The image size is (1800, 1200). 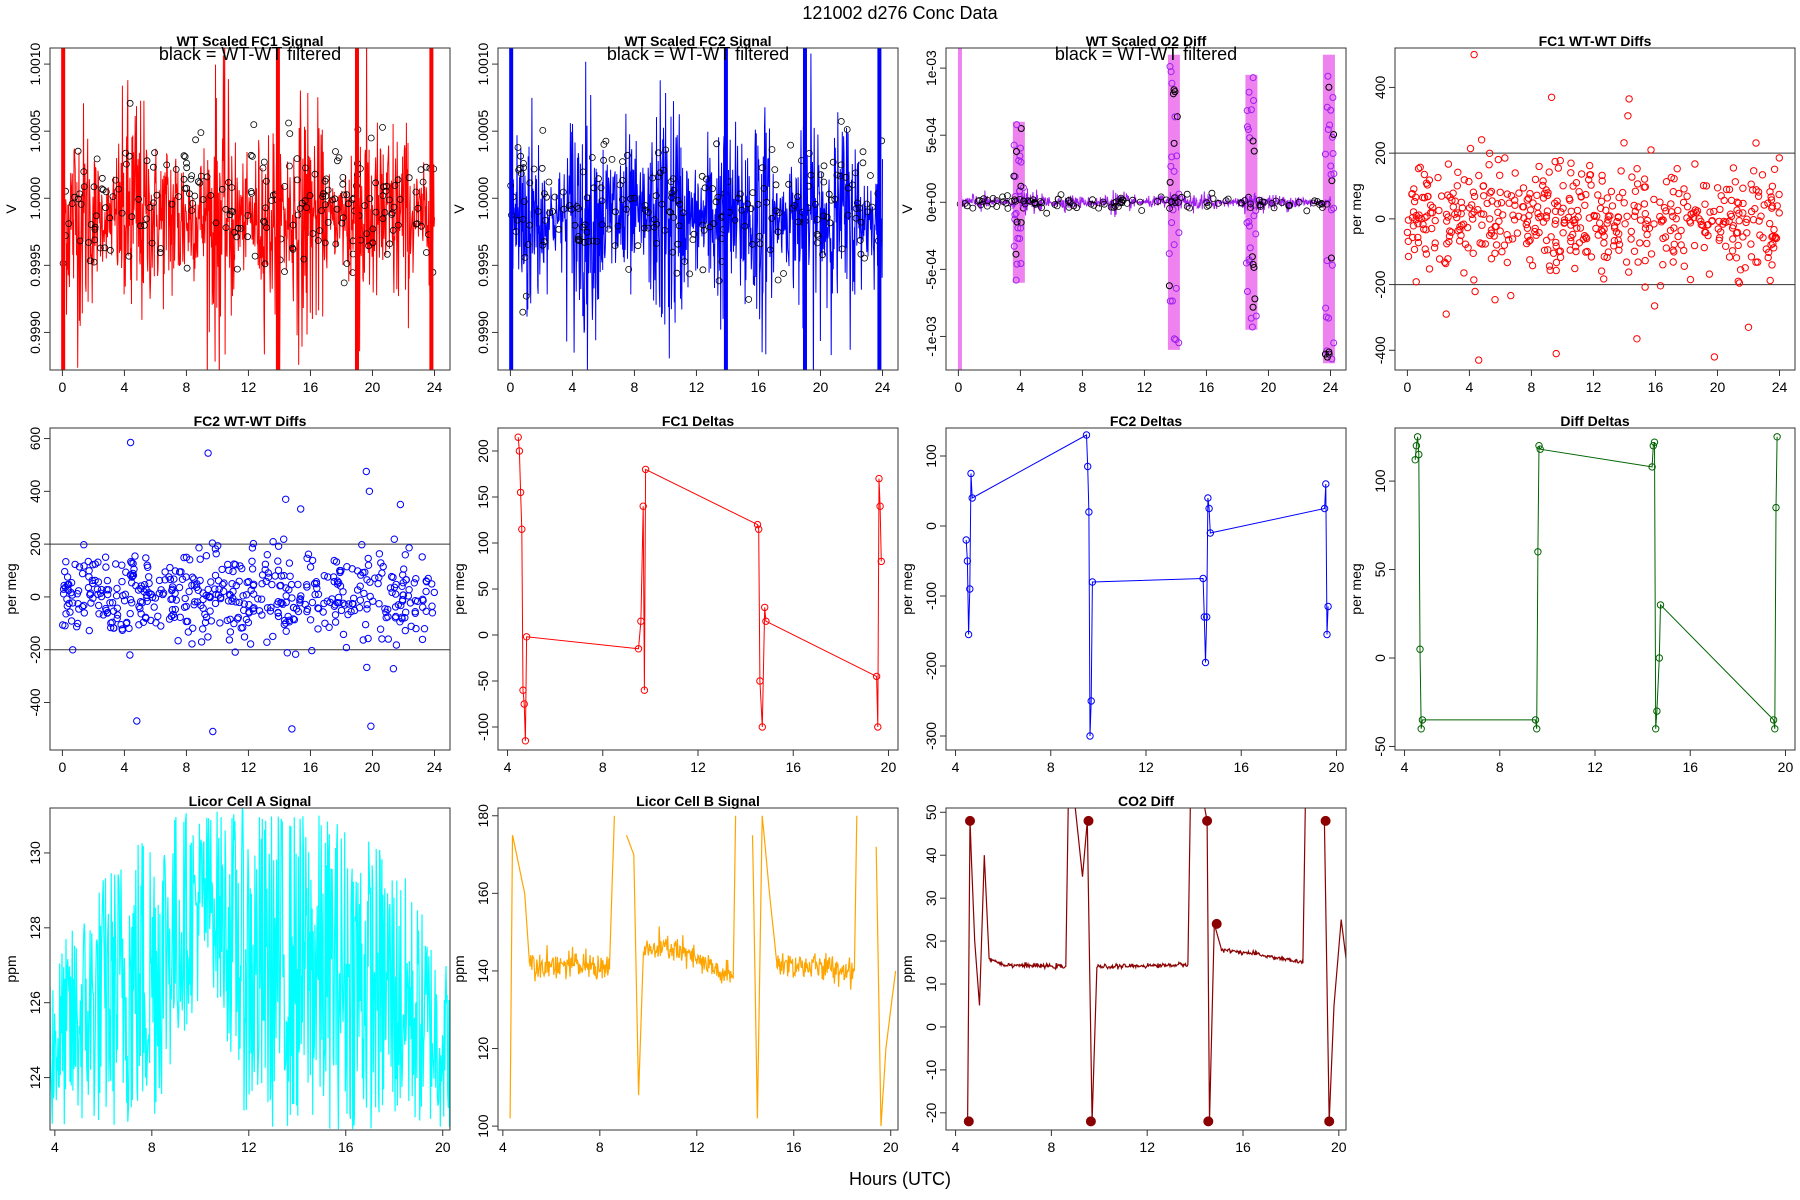 What do you see at coordinates (250, 54) in the screenshot?
I see `chart-annotation: black = WT-WT filtered` at bounding box center [250, 54].